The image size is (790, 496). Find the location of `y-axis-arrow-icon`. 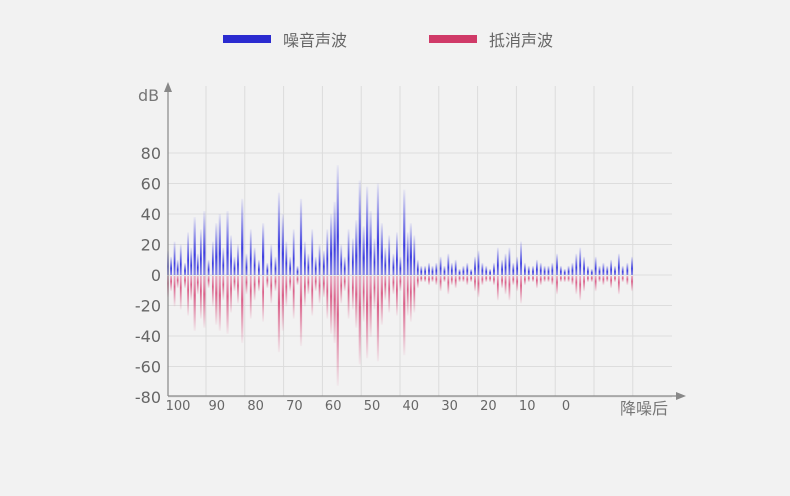

y-axis-arrow-icon is located at coordinates (168, 87).